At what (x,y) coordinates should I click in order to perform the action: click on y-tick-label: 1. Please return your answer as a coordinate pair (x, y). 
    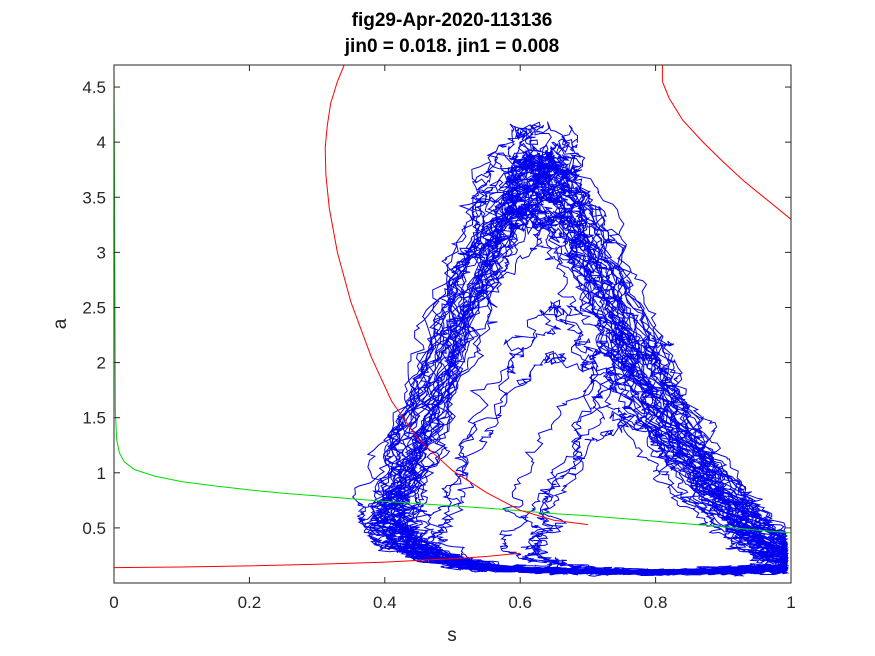
    Looking at the image, I should click on (101, 473).